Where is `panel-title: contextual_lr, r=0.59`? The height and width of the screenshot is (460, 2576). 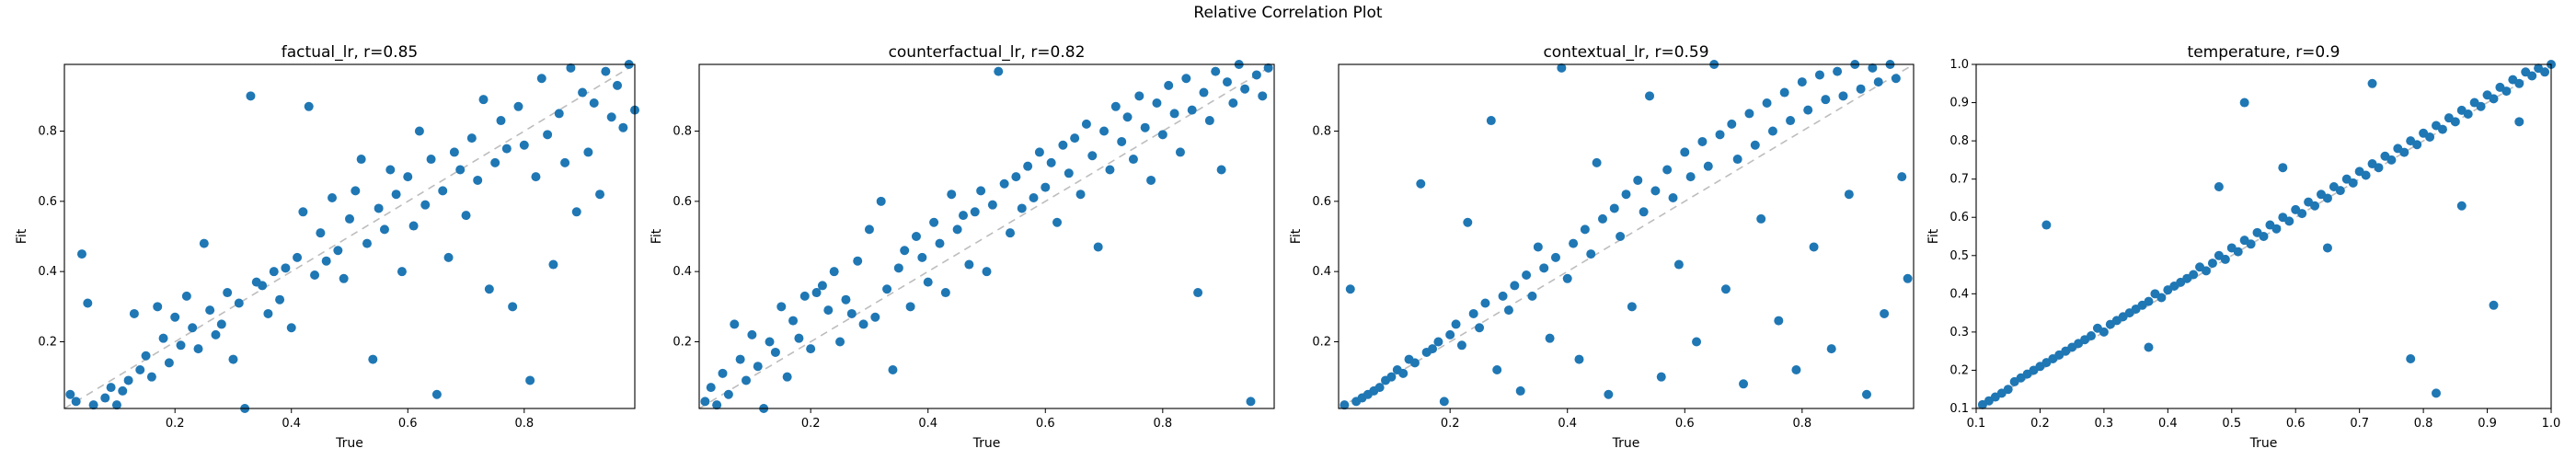 panel-title: contextual_lr, r=0.59 is located at coordinates (1625, 52).